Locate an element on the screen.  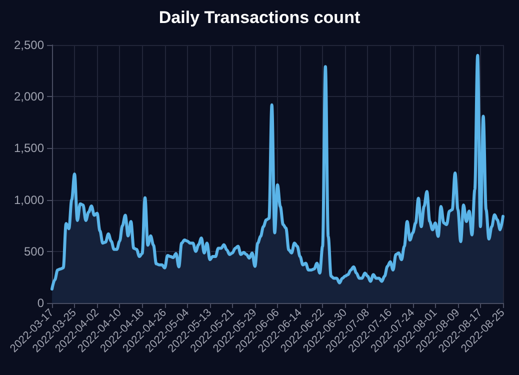
y-tick-label: 1,000 is located at coordinates (29, 199).